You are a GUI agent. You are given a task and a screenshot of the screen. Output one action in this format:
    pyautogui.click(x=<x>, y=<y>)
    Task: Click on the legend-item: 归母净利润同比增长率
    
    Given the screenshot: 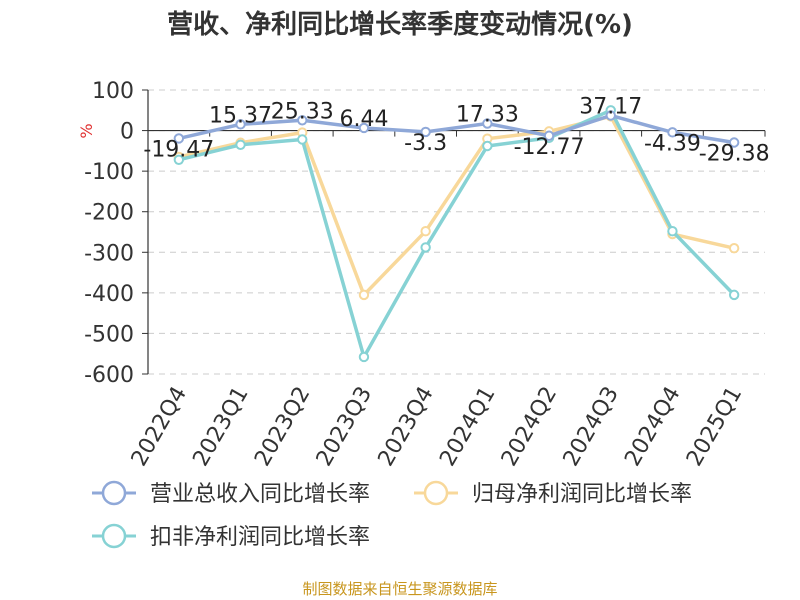 What is the action you would take?
    pyautogui.click(x=553, y=493)
    